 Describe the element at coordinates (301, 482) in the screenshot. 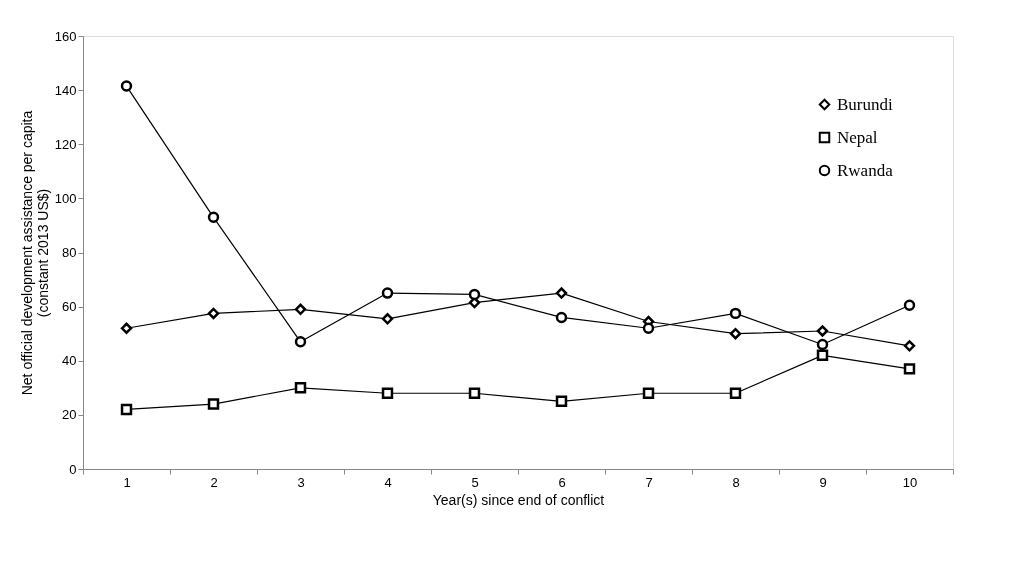

I see `x-tick-label: 3` at that location.